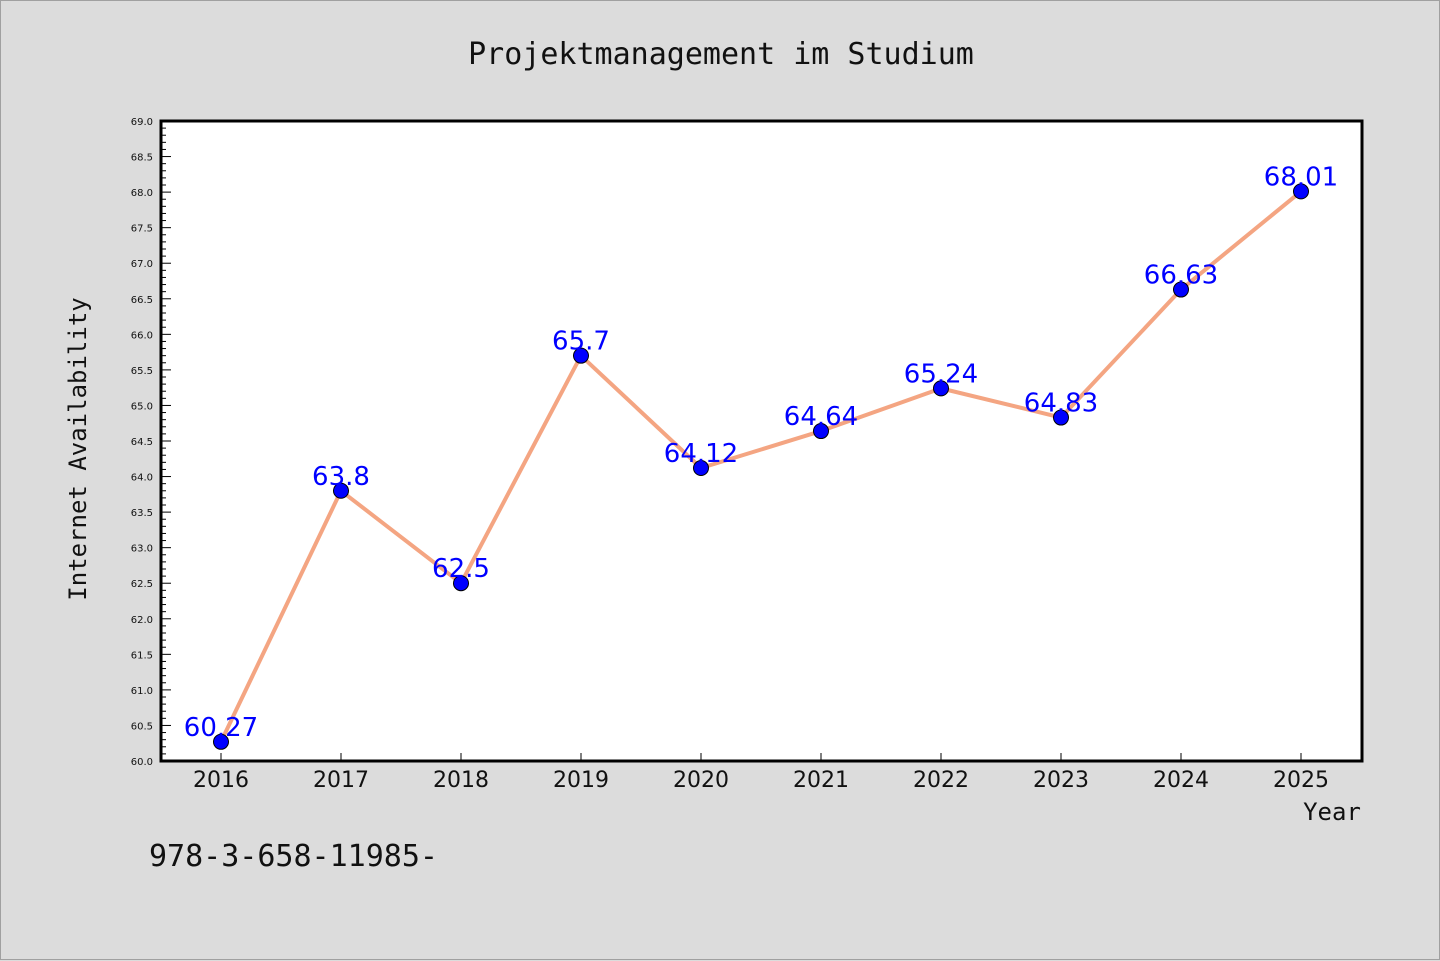 The image size is (1440, 961). I want to click on x-tick-label: 2025, so click(1301, 780).